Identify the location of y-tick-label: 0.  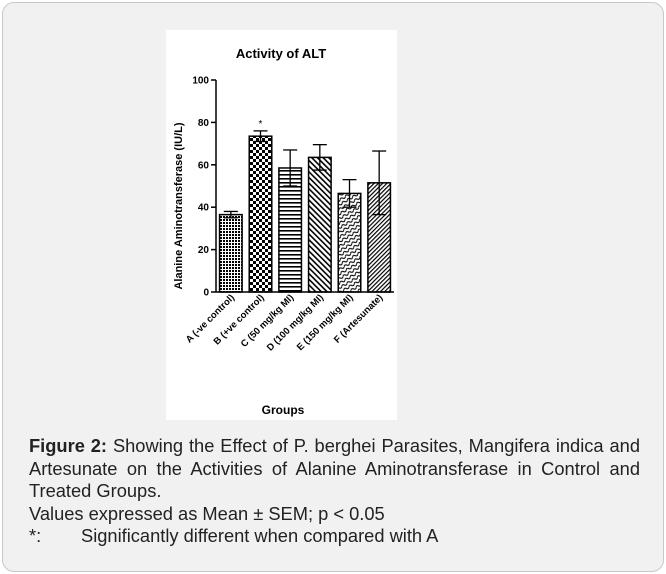
(206, 293).